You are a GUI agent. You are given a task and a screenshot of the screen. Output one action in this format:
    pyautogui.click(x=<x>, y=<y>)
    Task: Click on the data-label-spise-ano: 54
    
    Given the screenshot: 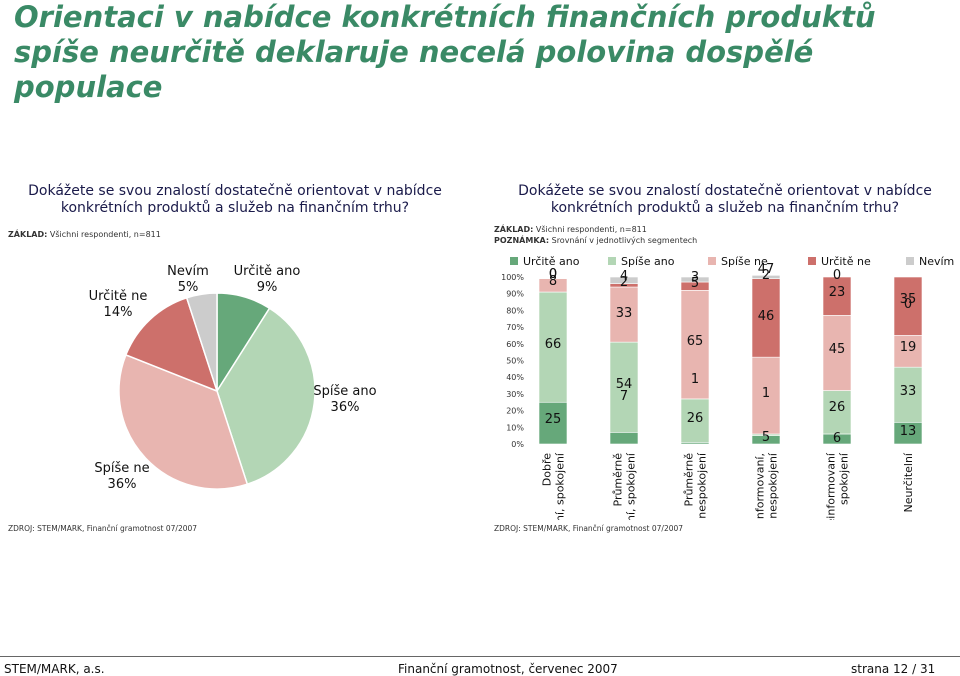 What is the action you would take?
    pyautogui.click(x=624, y=384)
    